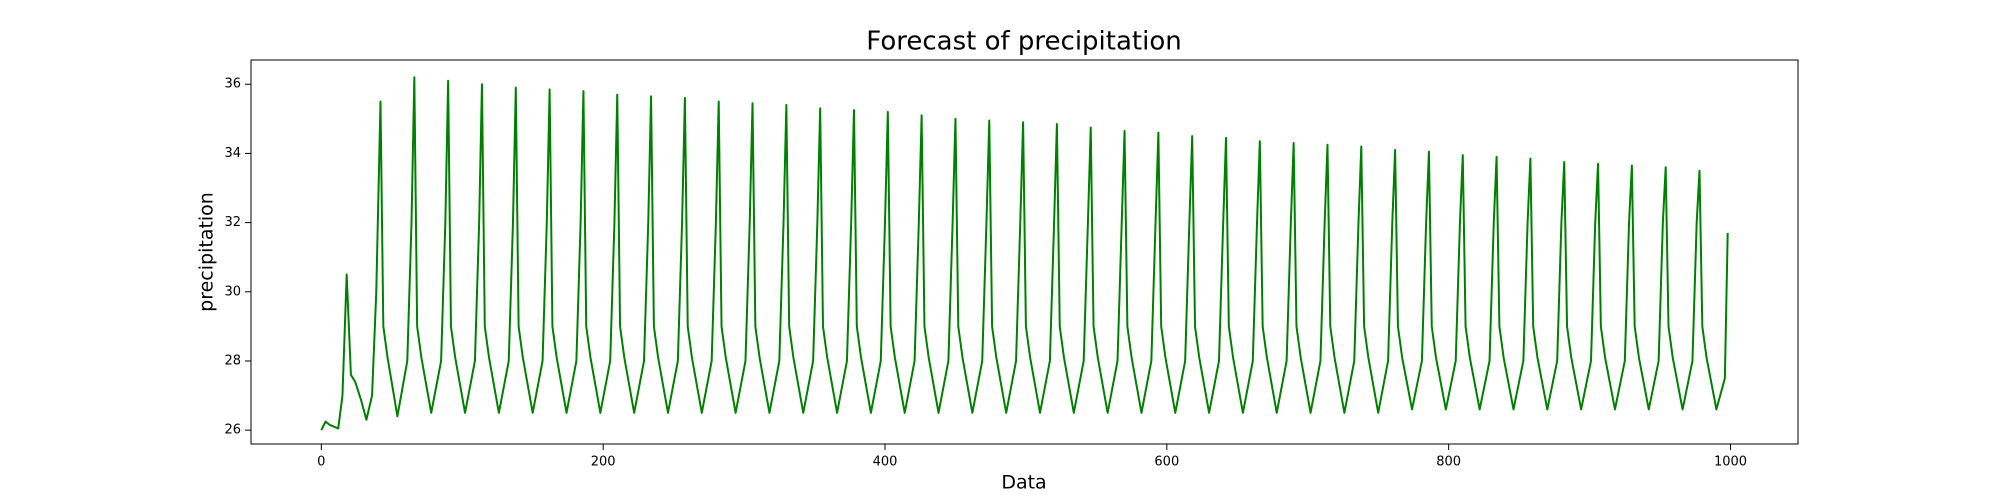 The height and width of the screenshot is (500, 2000). I want to click on y-tick-label: 30, so click(232, 291).